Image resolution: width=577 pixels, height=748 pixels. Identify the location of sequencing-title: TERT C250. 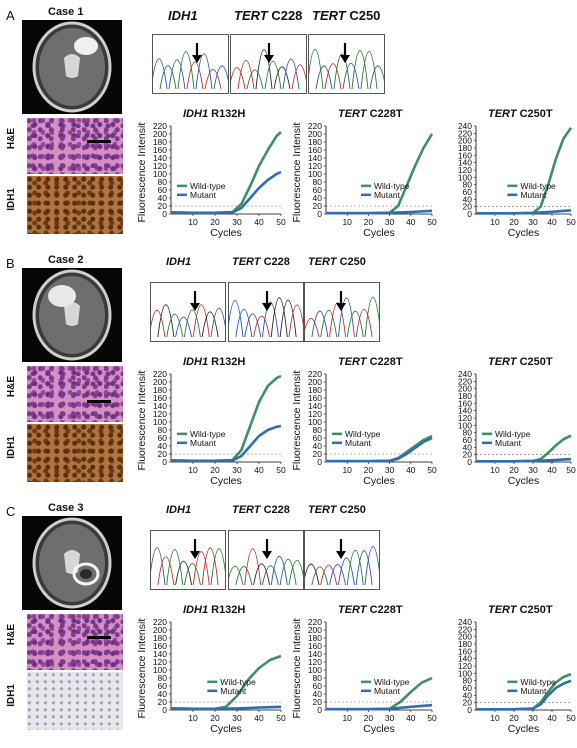
(346, 15).